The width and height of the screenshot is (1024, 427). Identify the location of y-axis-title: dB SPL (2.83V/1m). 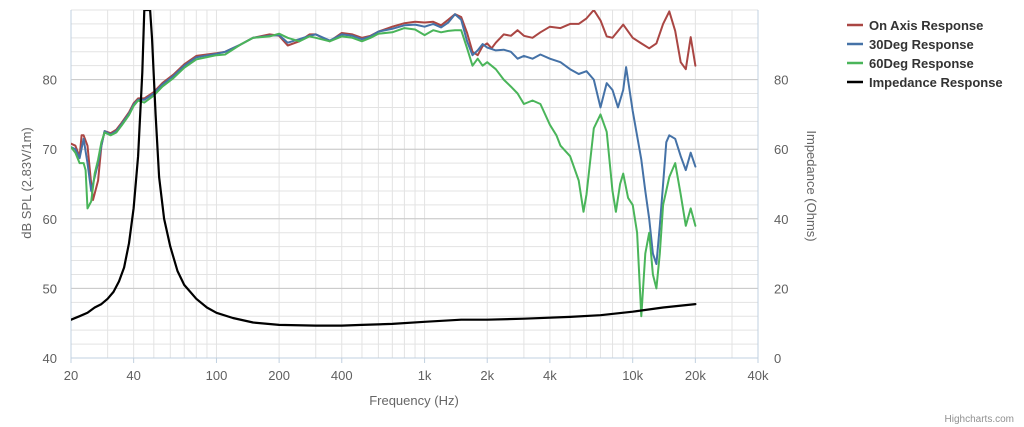
(26, 183).